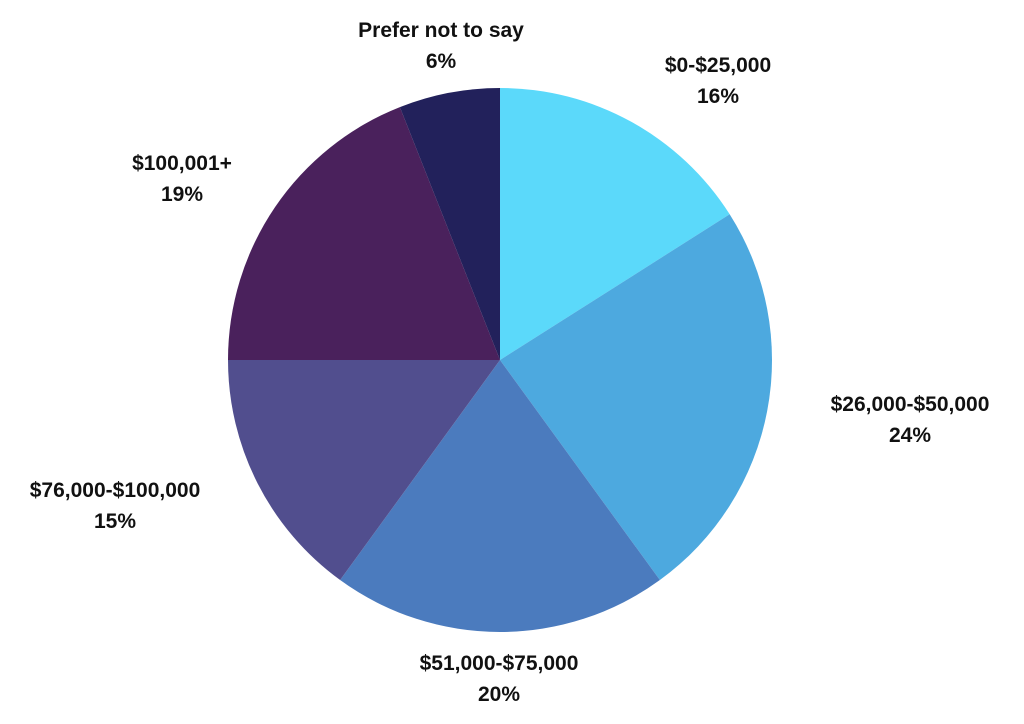  What do you see at coordinates (115, 521) in the screenshot?
I see `slice-label-value: 15%` at bounding box center [115, 521].